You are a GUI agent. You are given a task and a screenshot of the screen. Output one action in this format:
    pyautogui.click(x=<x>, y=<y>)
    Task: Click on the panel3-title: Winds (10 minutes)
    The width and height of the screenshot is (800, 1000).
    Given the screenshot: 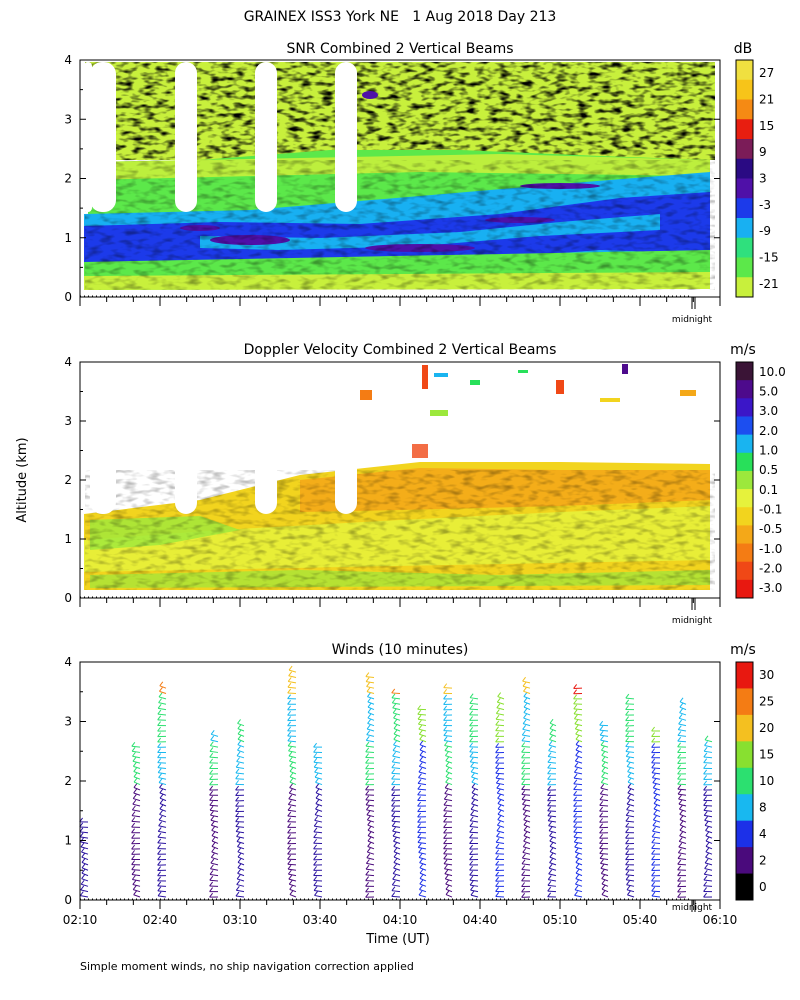 What is the action you would take?
    pyautogui.click(x=400, y=650)
    